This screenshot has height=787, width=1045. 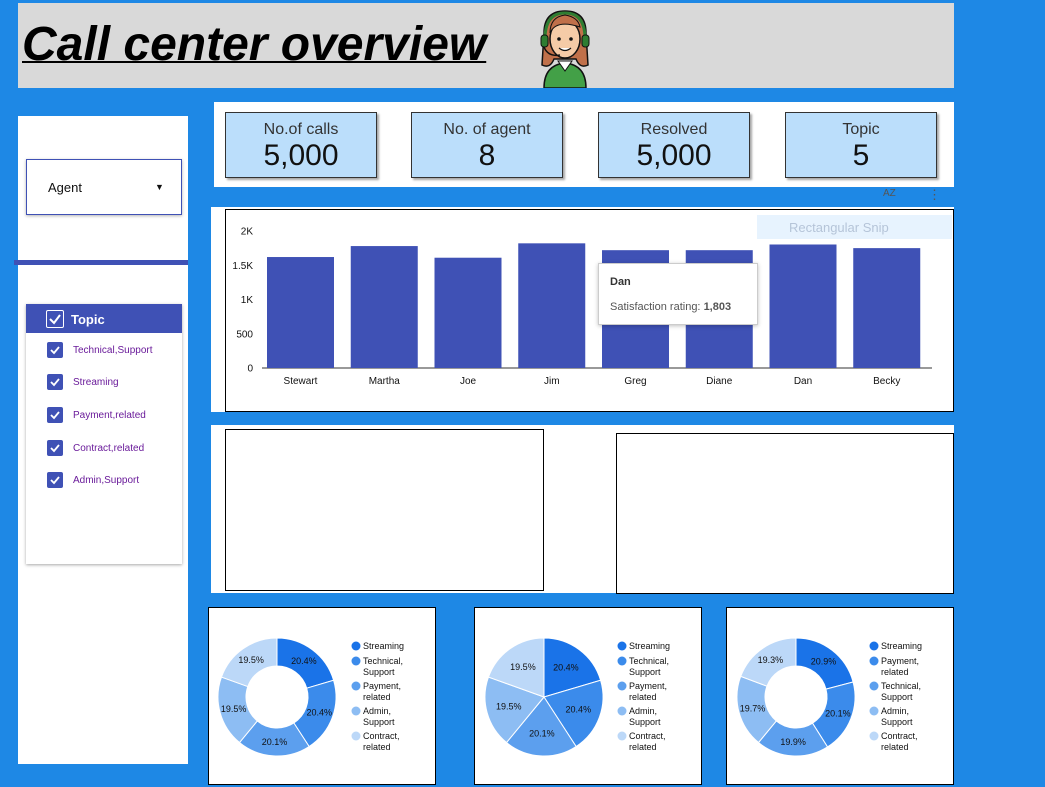 I want to click on topic-item-label: Contract,related, so click(x=109, y=448).